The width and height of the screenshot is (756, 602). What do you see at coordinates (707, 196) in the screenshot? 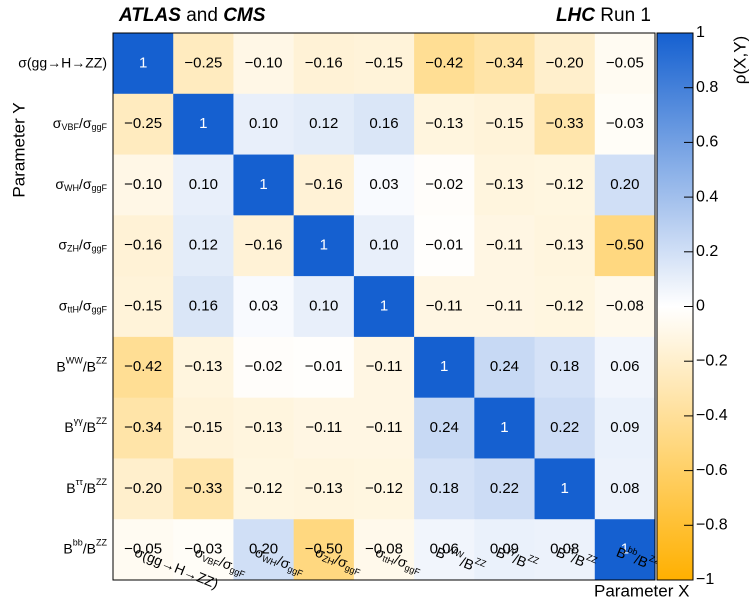
I see `colorbar-tick-label: 0.4` at bounding box center [707, 196].